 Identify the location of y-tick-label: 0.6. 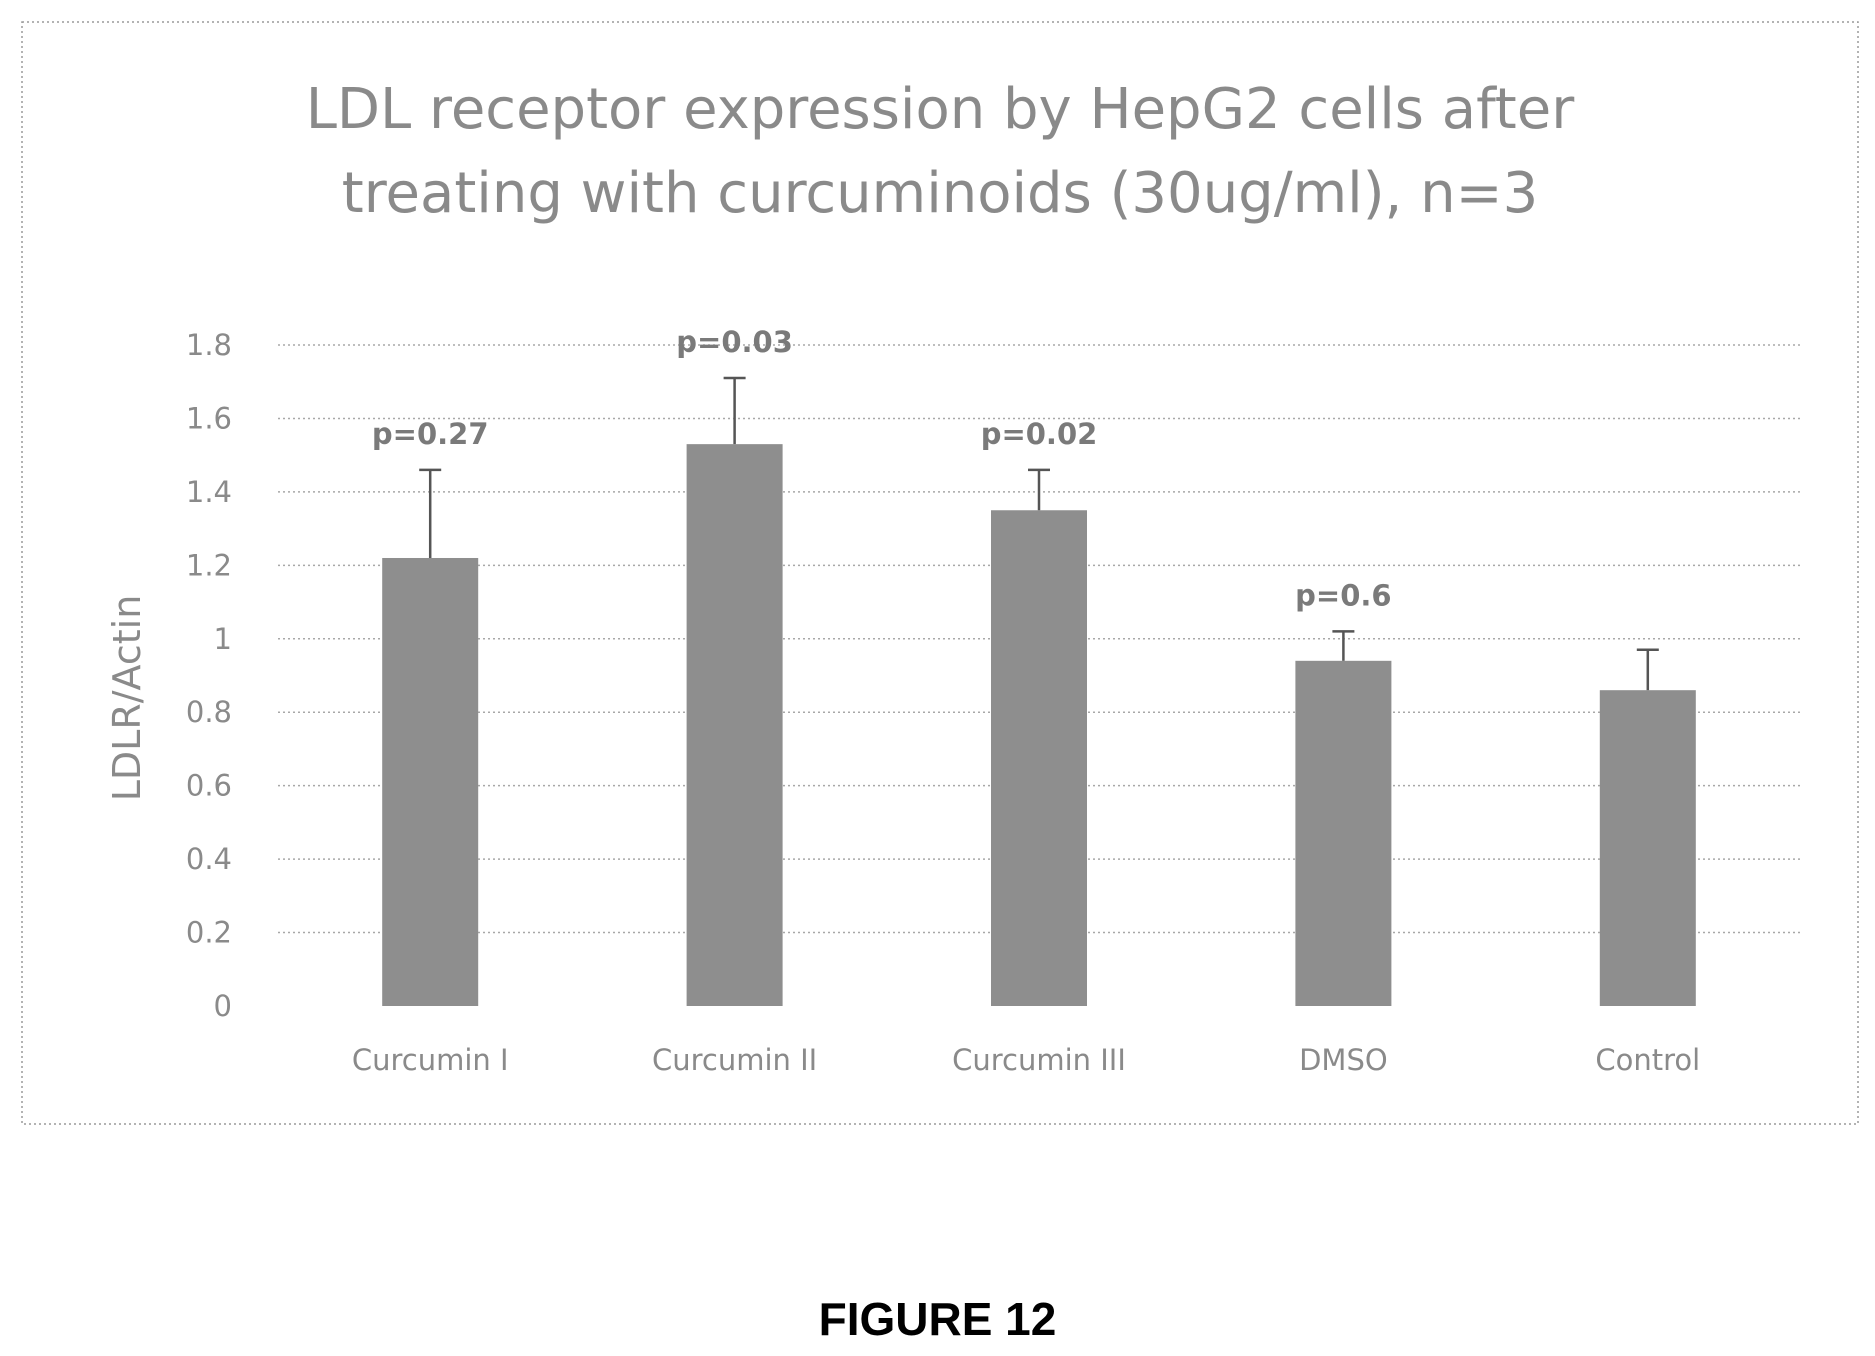
(209, 786).